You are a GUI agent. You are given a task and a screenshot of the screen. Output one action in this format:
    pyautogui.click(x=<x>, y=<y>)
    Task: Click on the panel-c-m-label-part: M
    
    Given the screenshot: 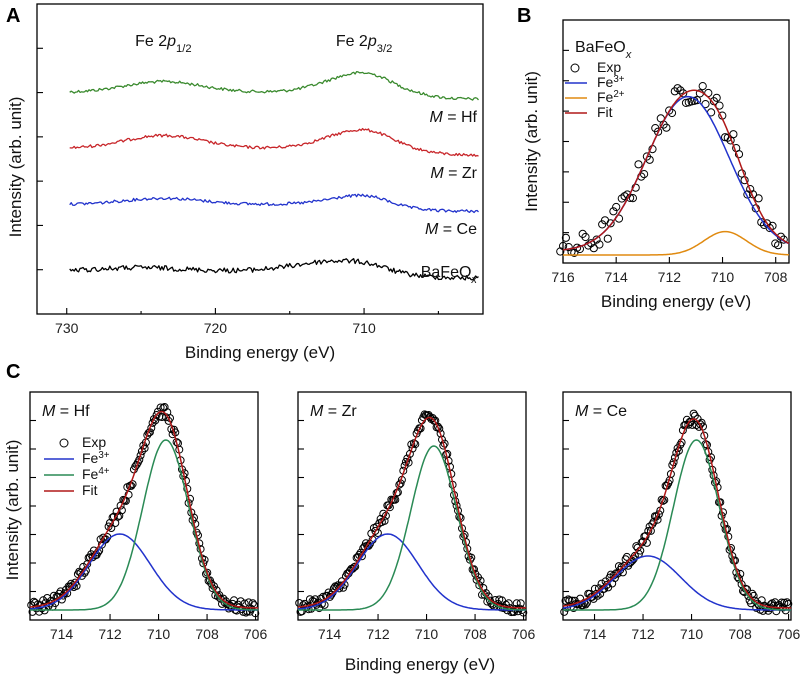 What is the action you would take?
    pyautogui.click(x=317, y=411)
    